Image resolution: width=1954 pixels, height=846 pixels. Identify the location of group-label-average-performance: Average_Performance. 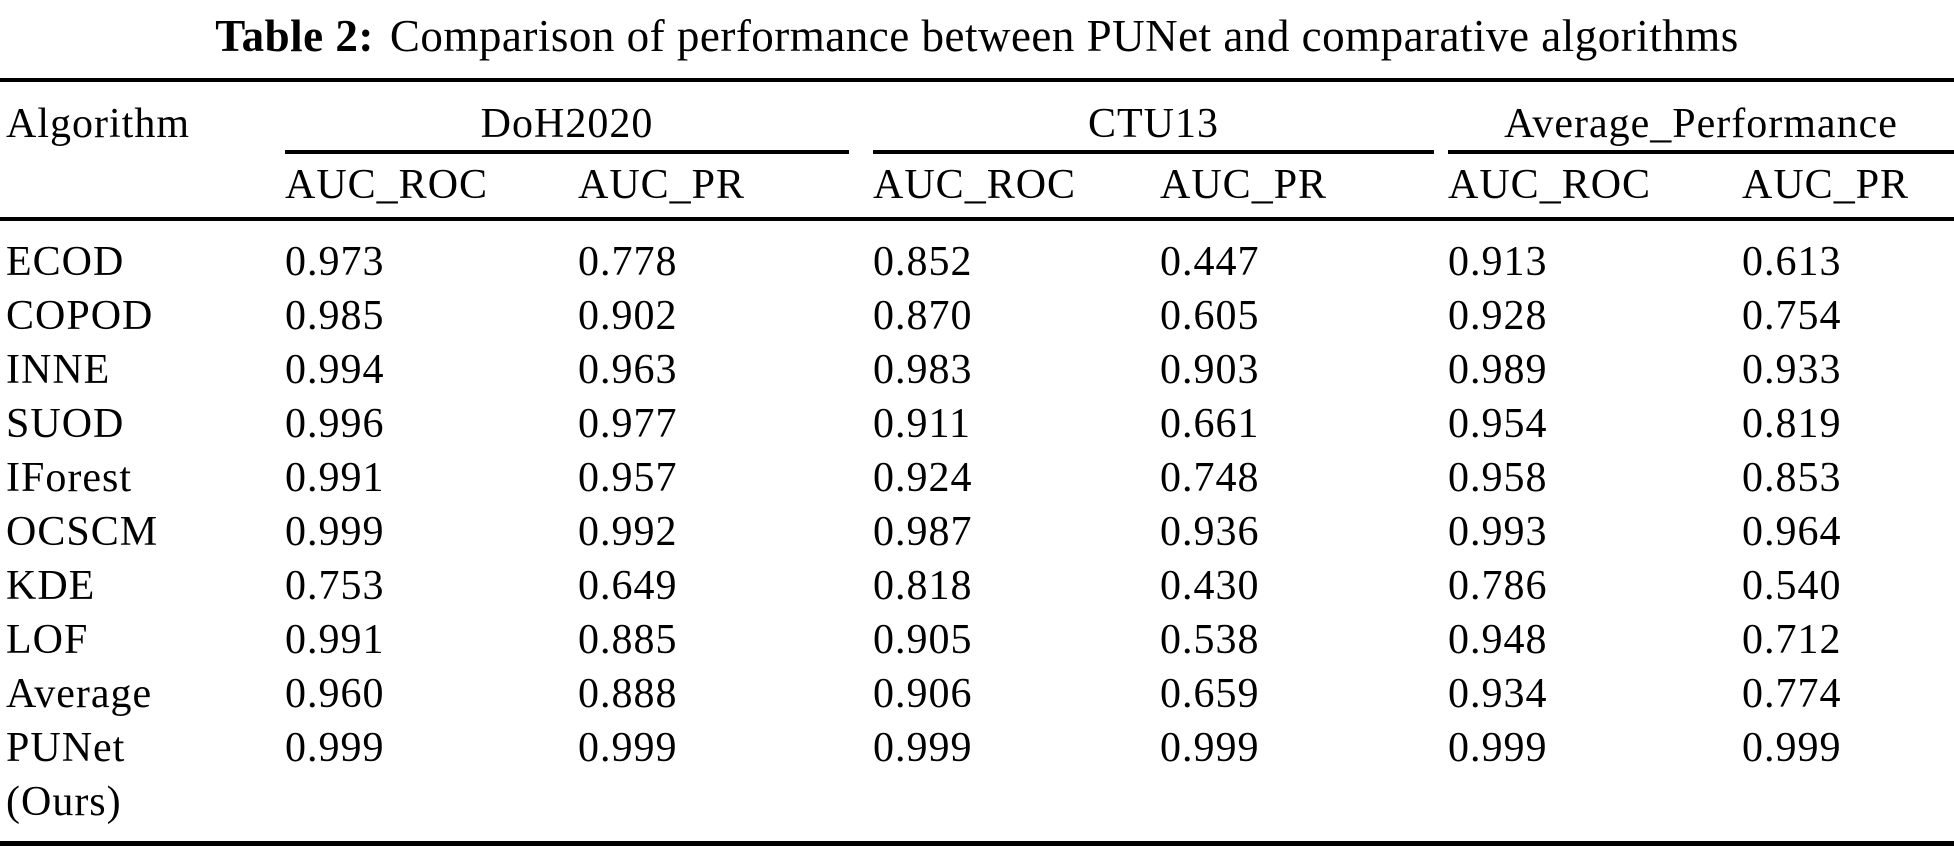
(1701, 127).